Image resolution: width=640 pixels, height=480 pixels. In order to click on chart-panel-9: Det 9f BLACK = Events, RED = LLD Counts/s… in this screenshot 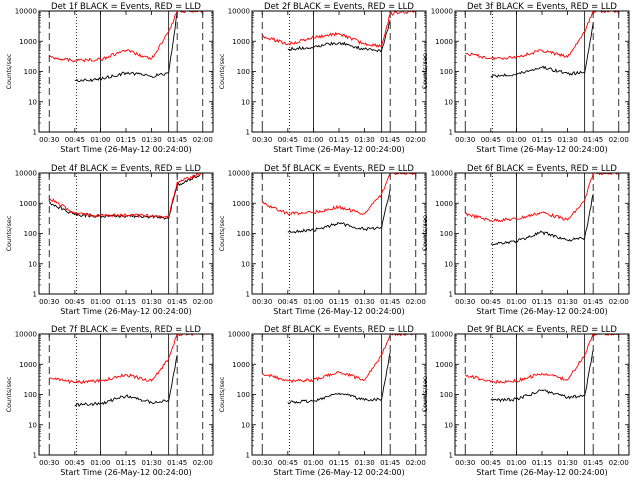, I will do `click(525, 401)`.